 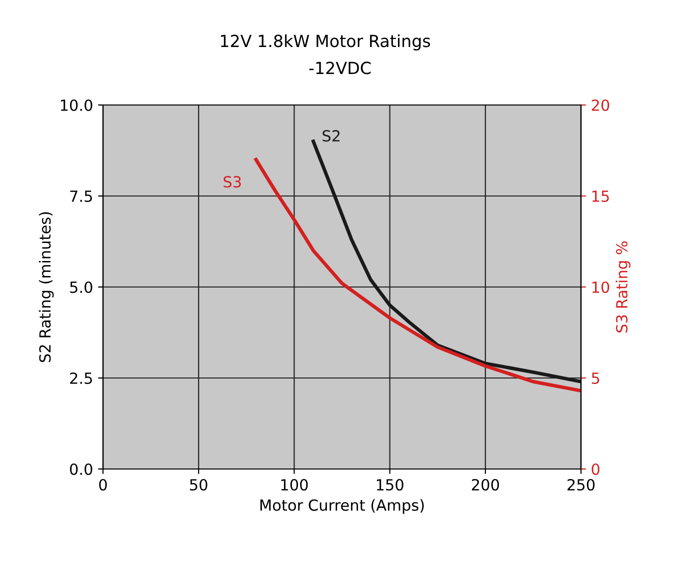 What do you see at coordinates (390, 484) in the screenshot?
I see `x-tick-label: 150` at bounding box center [390, 484].